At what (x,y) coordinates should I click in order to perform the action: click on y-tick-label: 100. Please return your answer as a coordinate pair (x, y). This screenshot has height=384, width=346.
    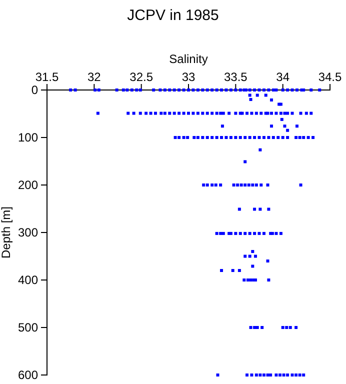
    Looking at the image, I should click on (28, 137).